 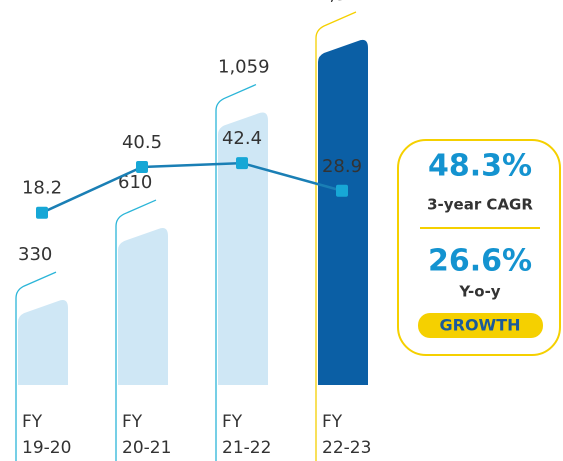 What do you see at coordinates (480, 261) in the screenshot?
I see `yoy-value: 26.6%` at bounding box center [480, 261].